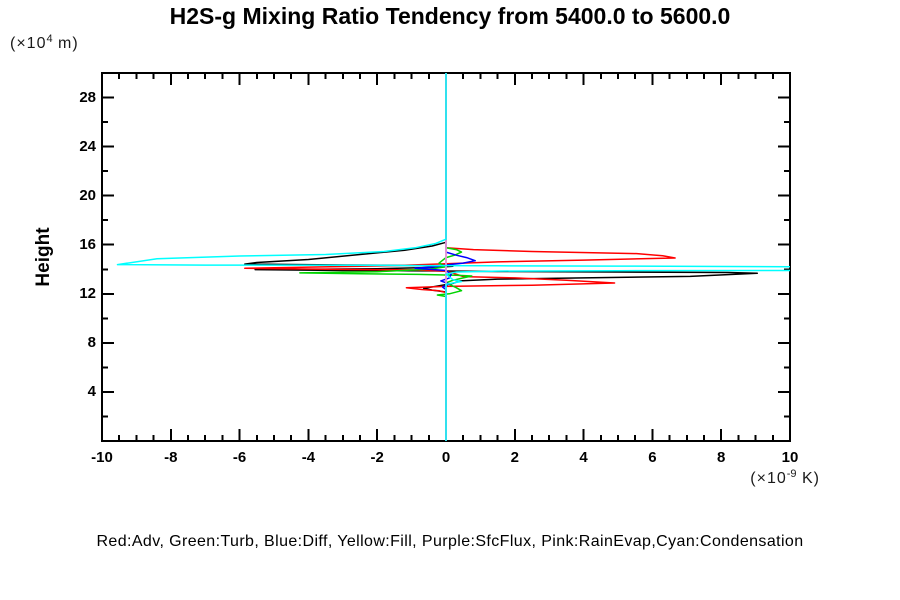  What do you see at coordinates (239, 457) in the screenshot?
I see `x-tick-label: -6` at bounding box center [239, 457].